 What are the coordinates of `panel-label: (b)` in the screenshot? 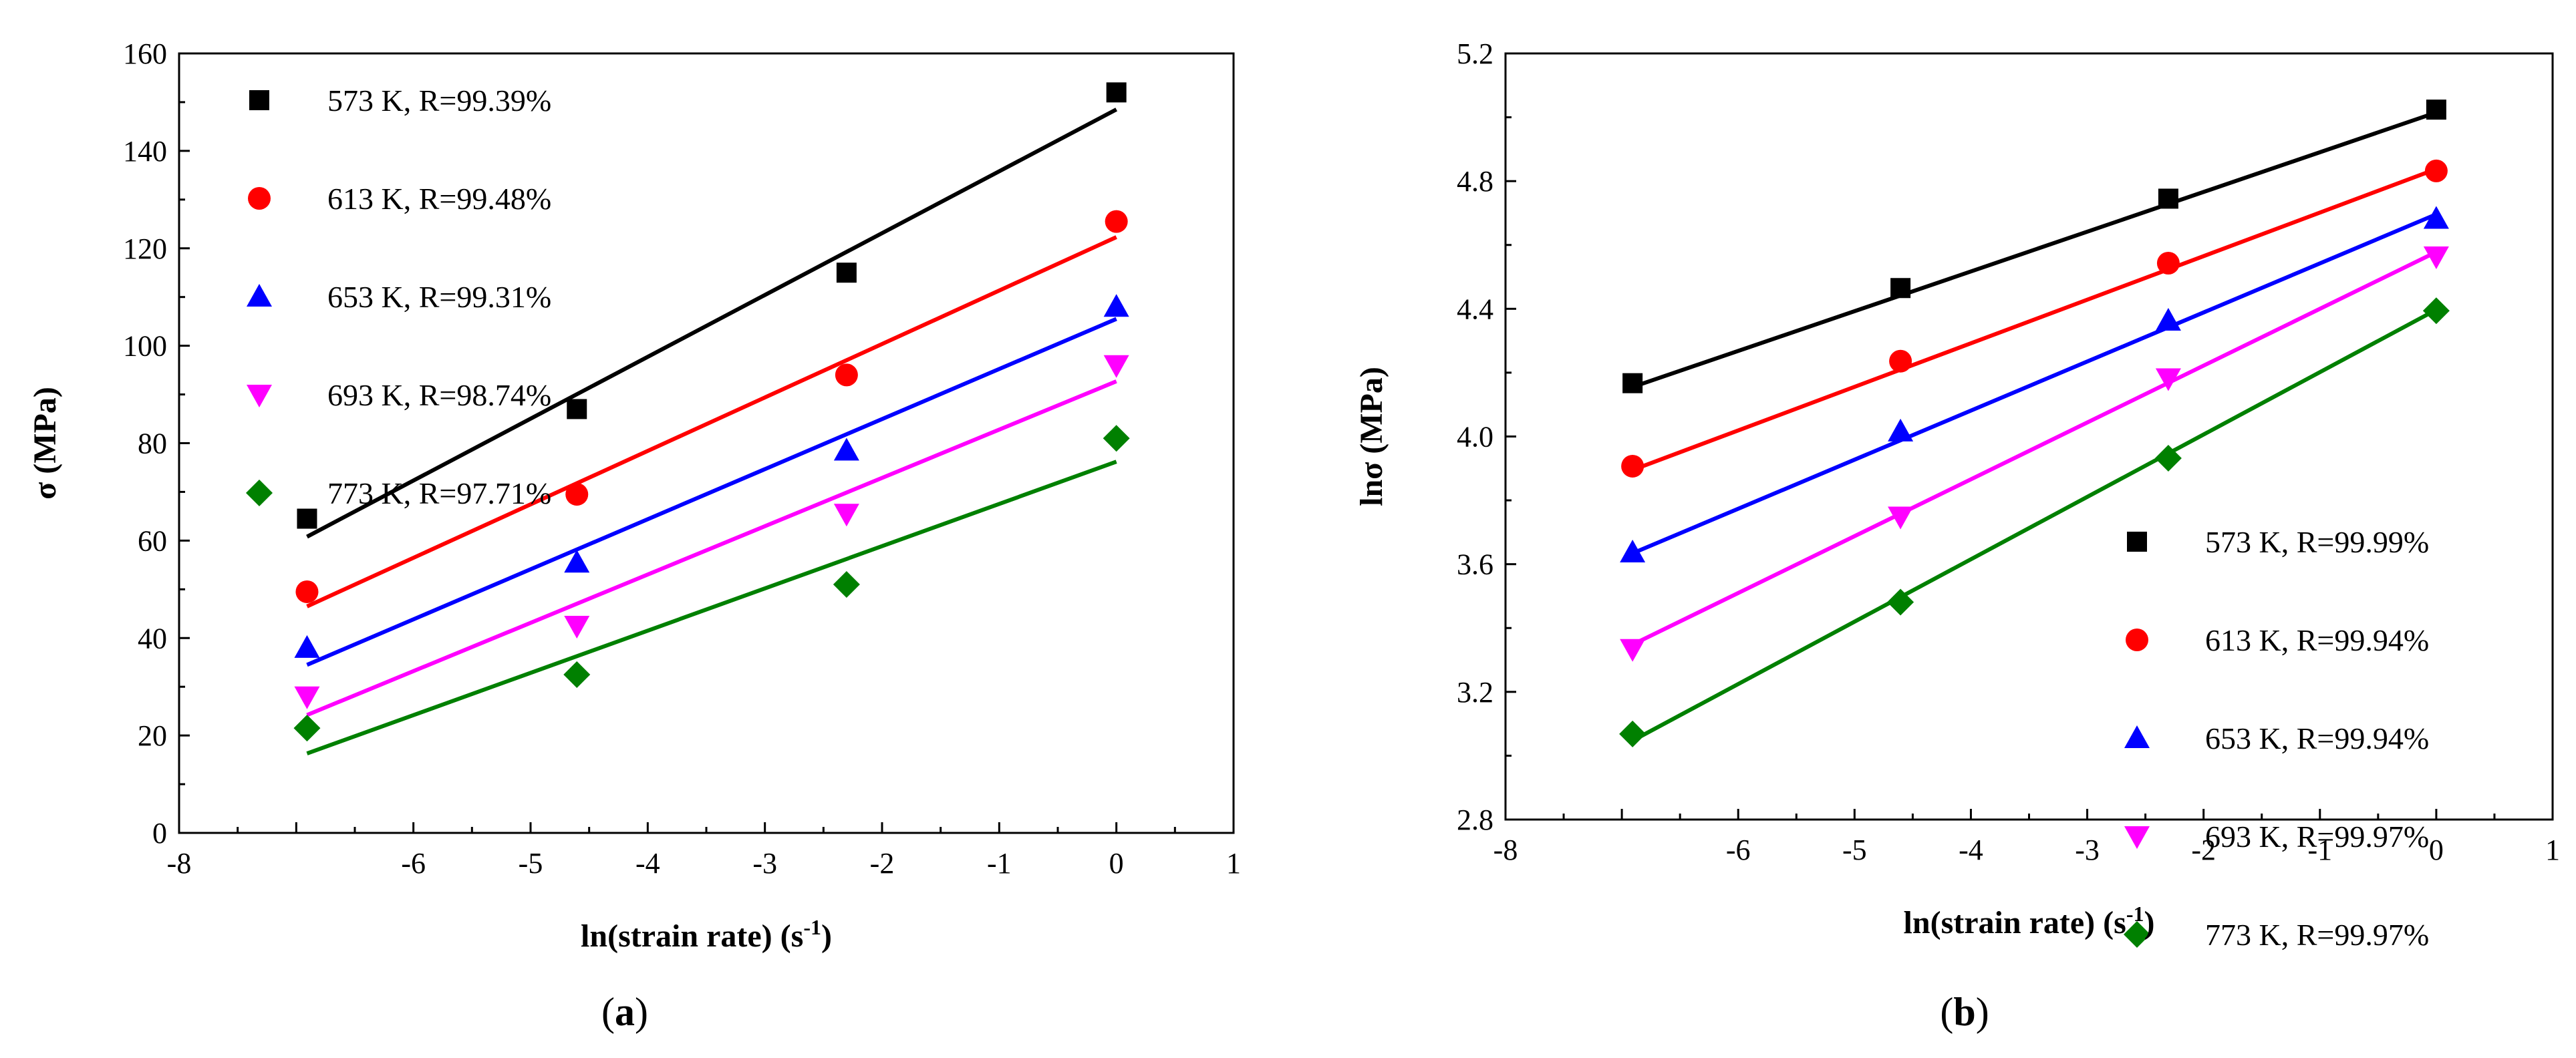 It's located at (1964, 1012).